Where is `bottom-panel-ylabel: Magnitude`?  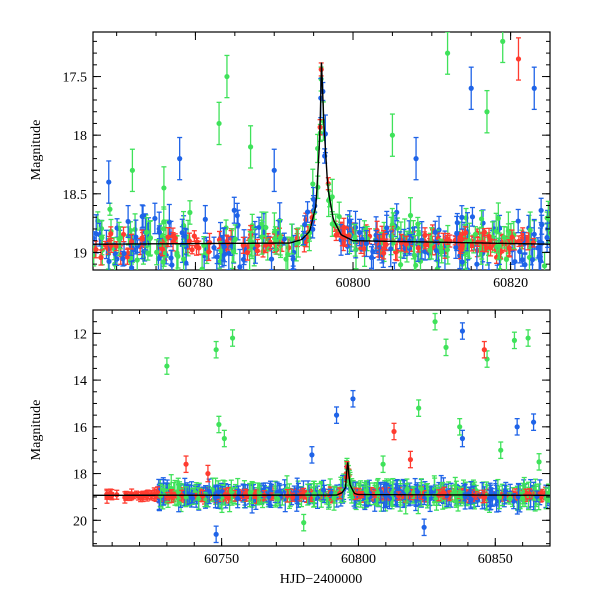 bottom-panel-ylabel: Magnitude is located at coordinates (36, 430).